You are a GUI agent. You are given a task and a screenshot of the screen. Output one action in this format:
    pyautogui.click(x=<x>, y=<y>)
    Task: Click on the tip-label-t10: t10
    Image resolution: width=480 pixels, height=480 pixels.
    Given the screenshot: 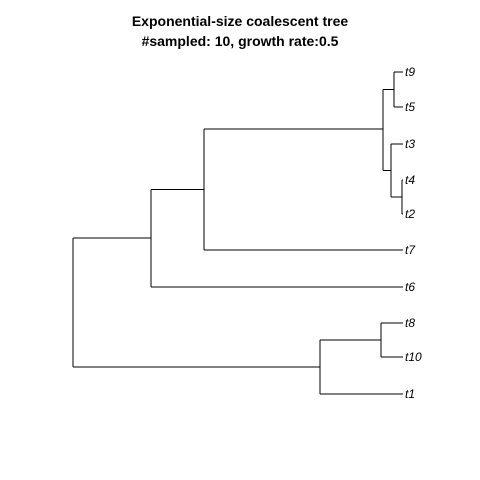 What is the action you would take?
    pyautogui.click(x=413, y=357)
    